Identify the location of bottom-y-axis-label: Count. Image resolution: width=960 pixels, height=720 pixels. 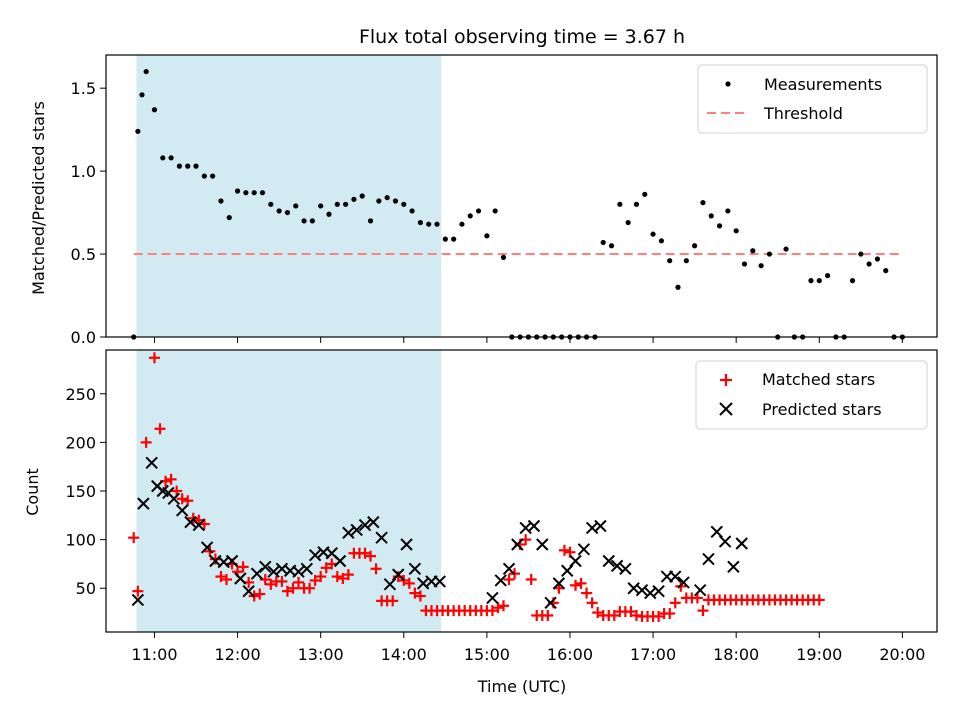
(32, 492).